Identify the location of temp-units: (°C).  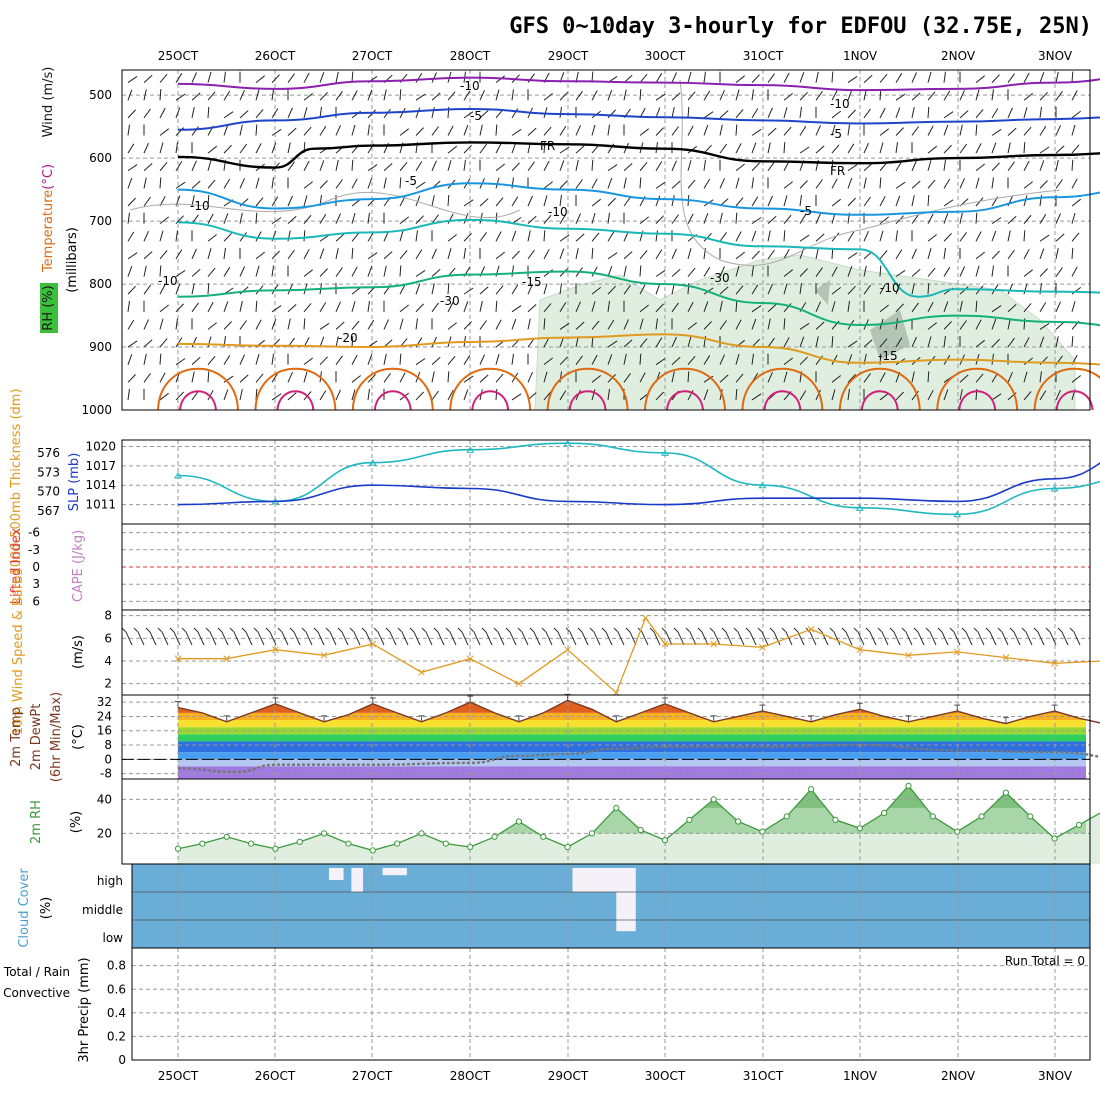
(78, 737).